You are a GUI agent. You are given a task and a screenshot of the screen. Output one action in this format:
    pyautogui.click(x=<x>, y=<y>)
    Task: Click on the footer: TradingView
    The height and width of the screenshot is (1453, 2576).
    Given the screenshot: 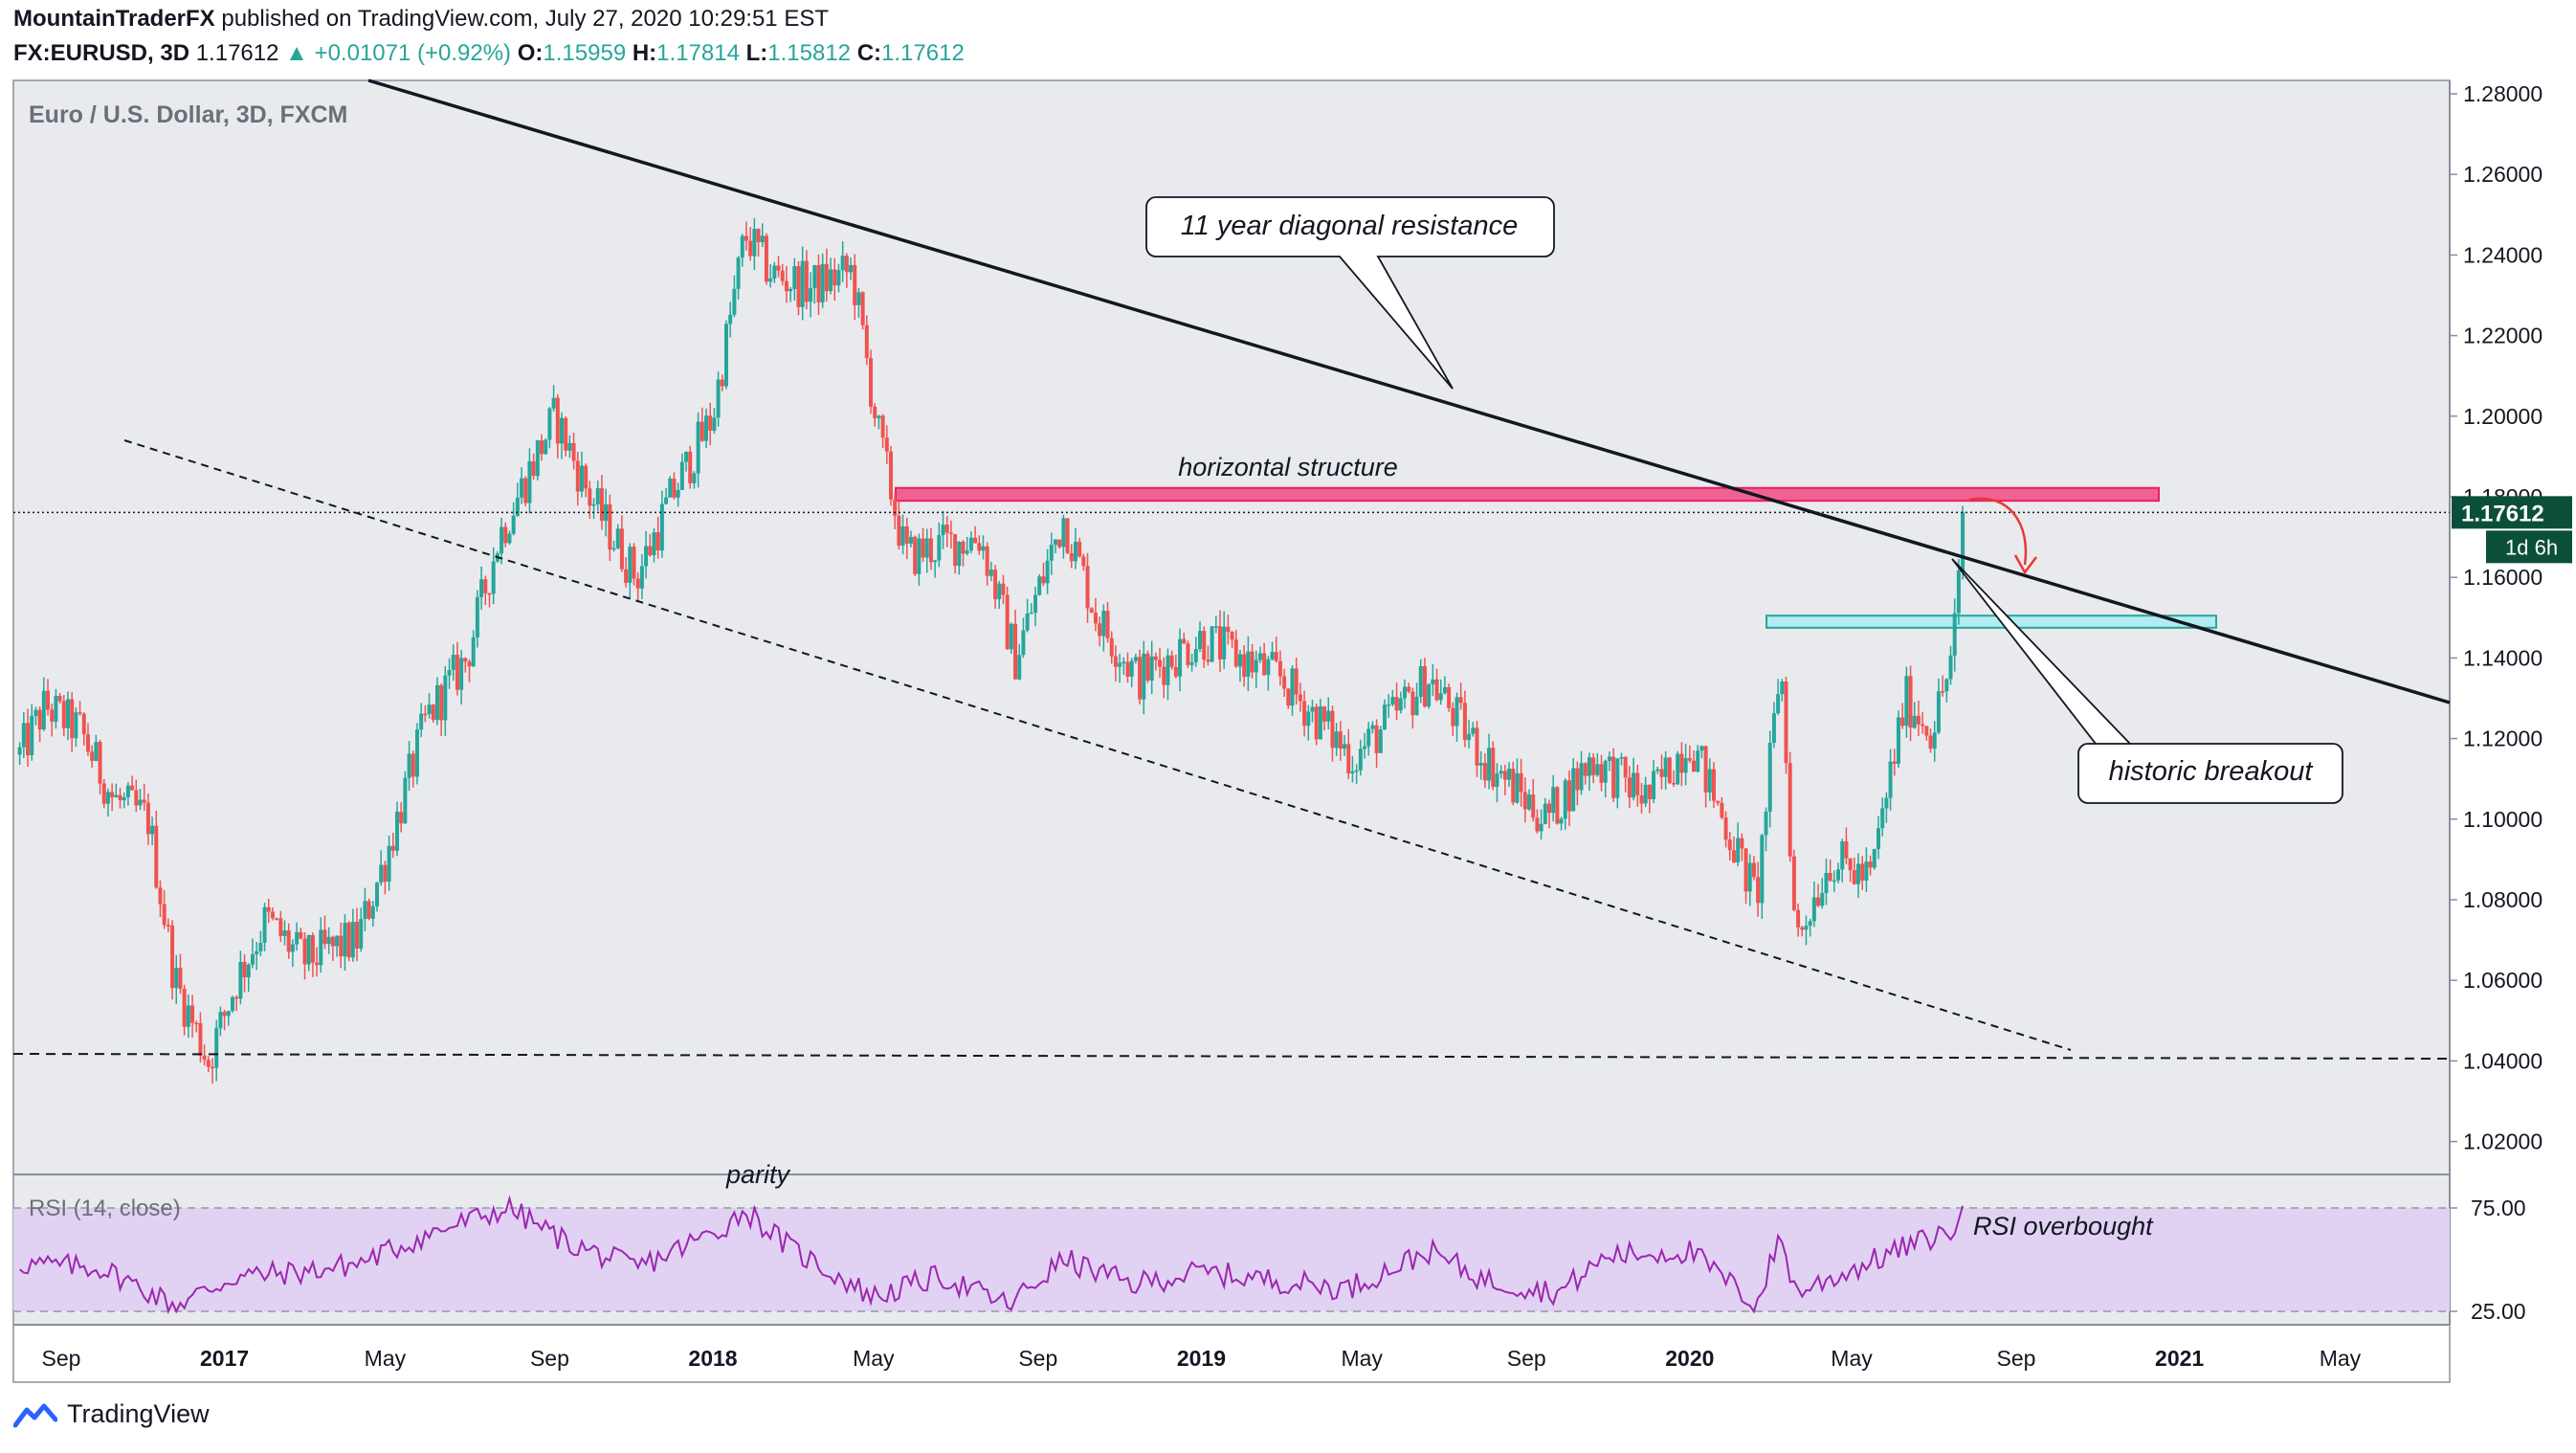 What is the action you would take?
    pyautogui.click(x=111, y=1414)
    